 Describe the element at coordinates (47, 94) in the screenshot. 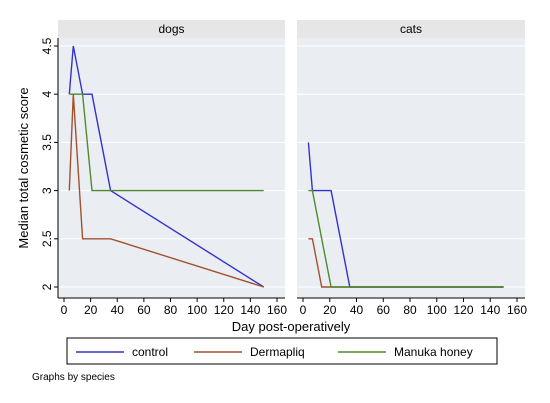

I see `y-tick-label: 4` at that location.